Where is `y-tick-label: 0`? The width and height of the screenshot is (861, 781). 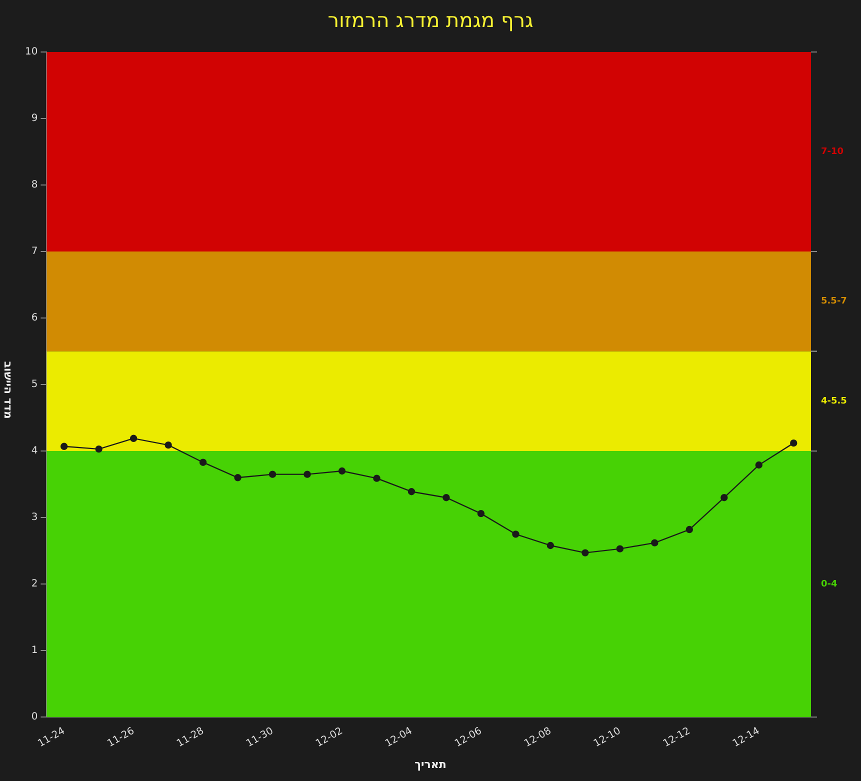
y-tick-label: 0 is located at coordinates (34, 717).